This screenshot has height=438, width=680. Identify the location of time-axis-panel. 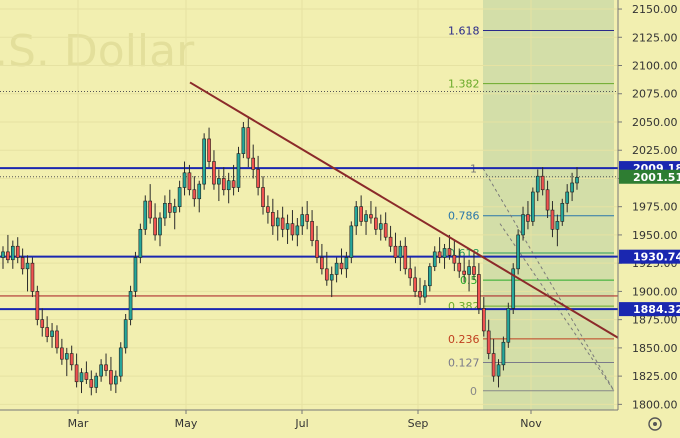
(340, 424).